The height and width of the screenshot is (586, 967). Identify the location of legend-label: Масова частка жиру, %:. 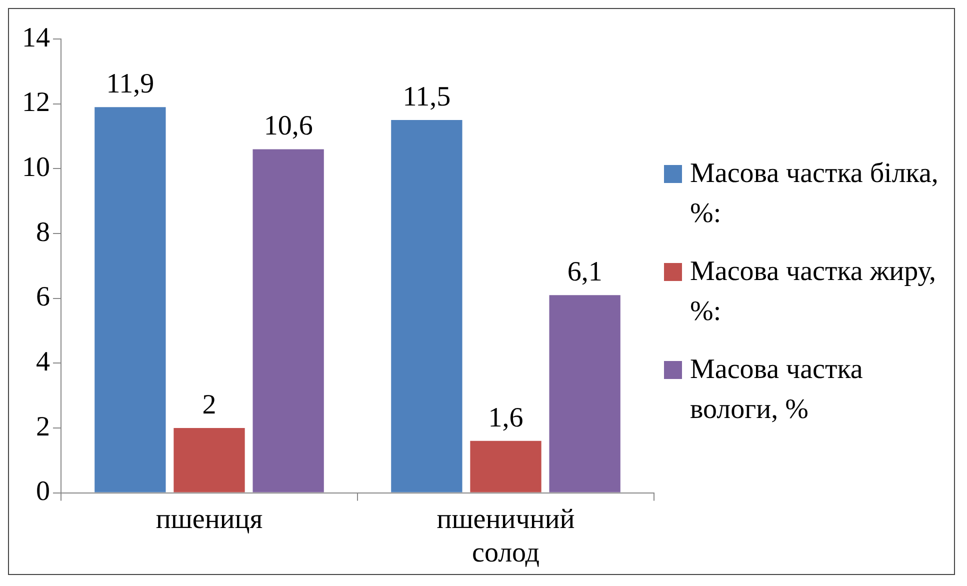
(813, 291).